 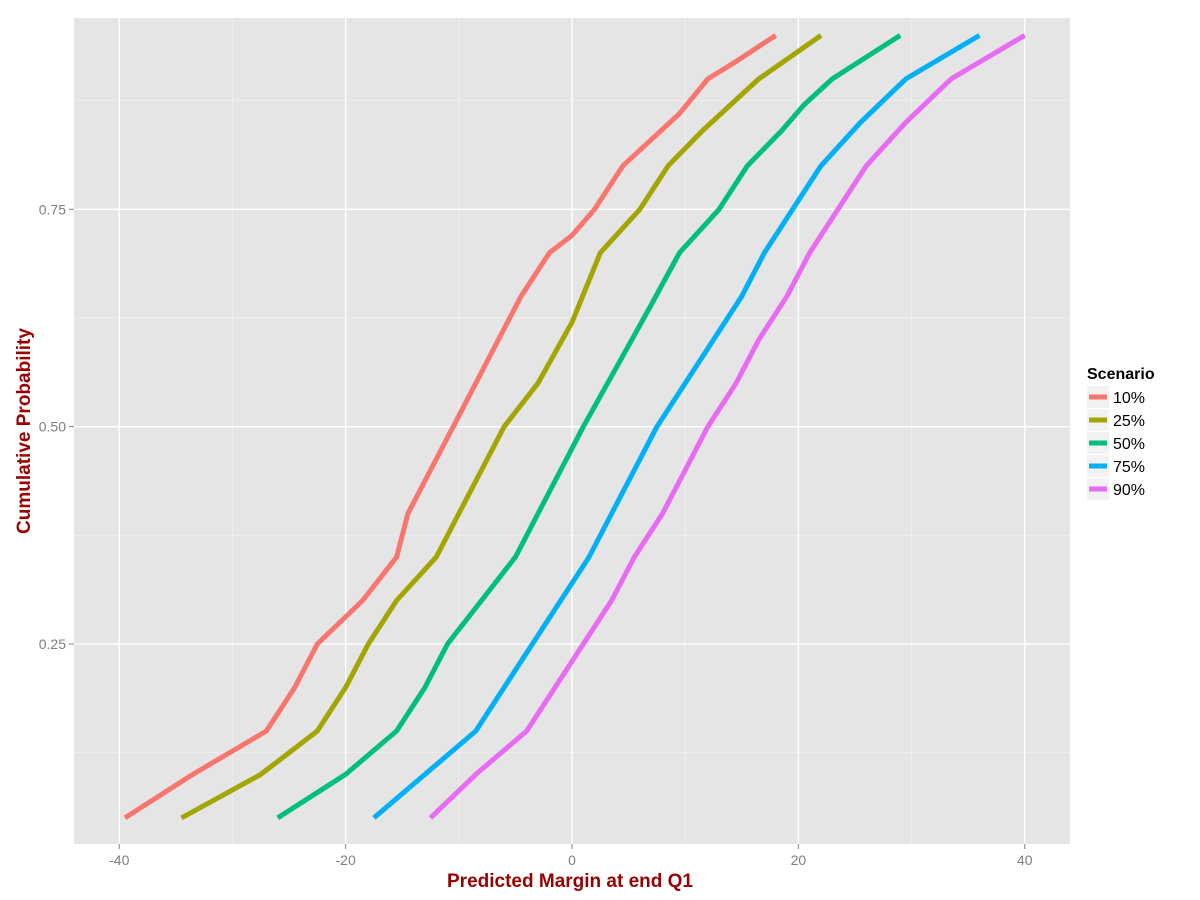 I want to click on x-axis-ticks: -40 -20 0 20 40, so click(x=571, y=856).